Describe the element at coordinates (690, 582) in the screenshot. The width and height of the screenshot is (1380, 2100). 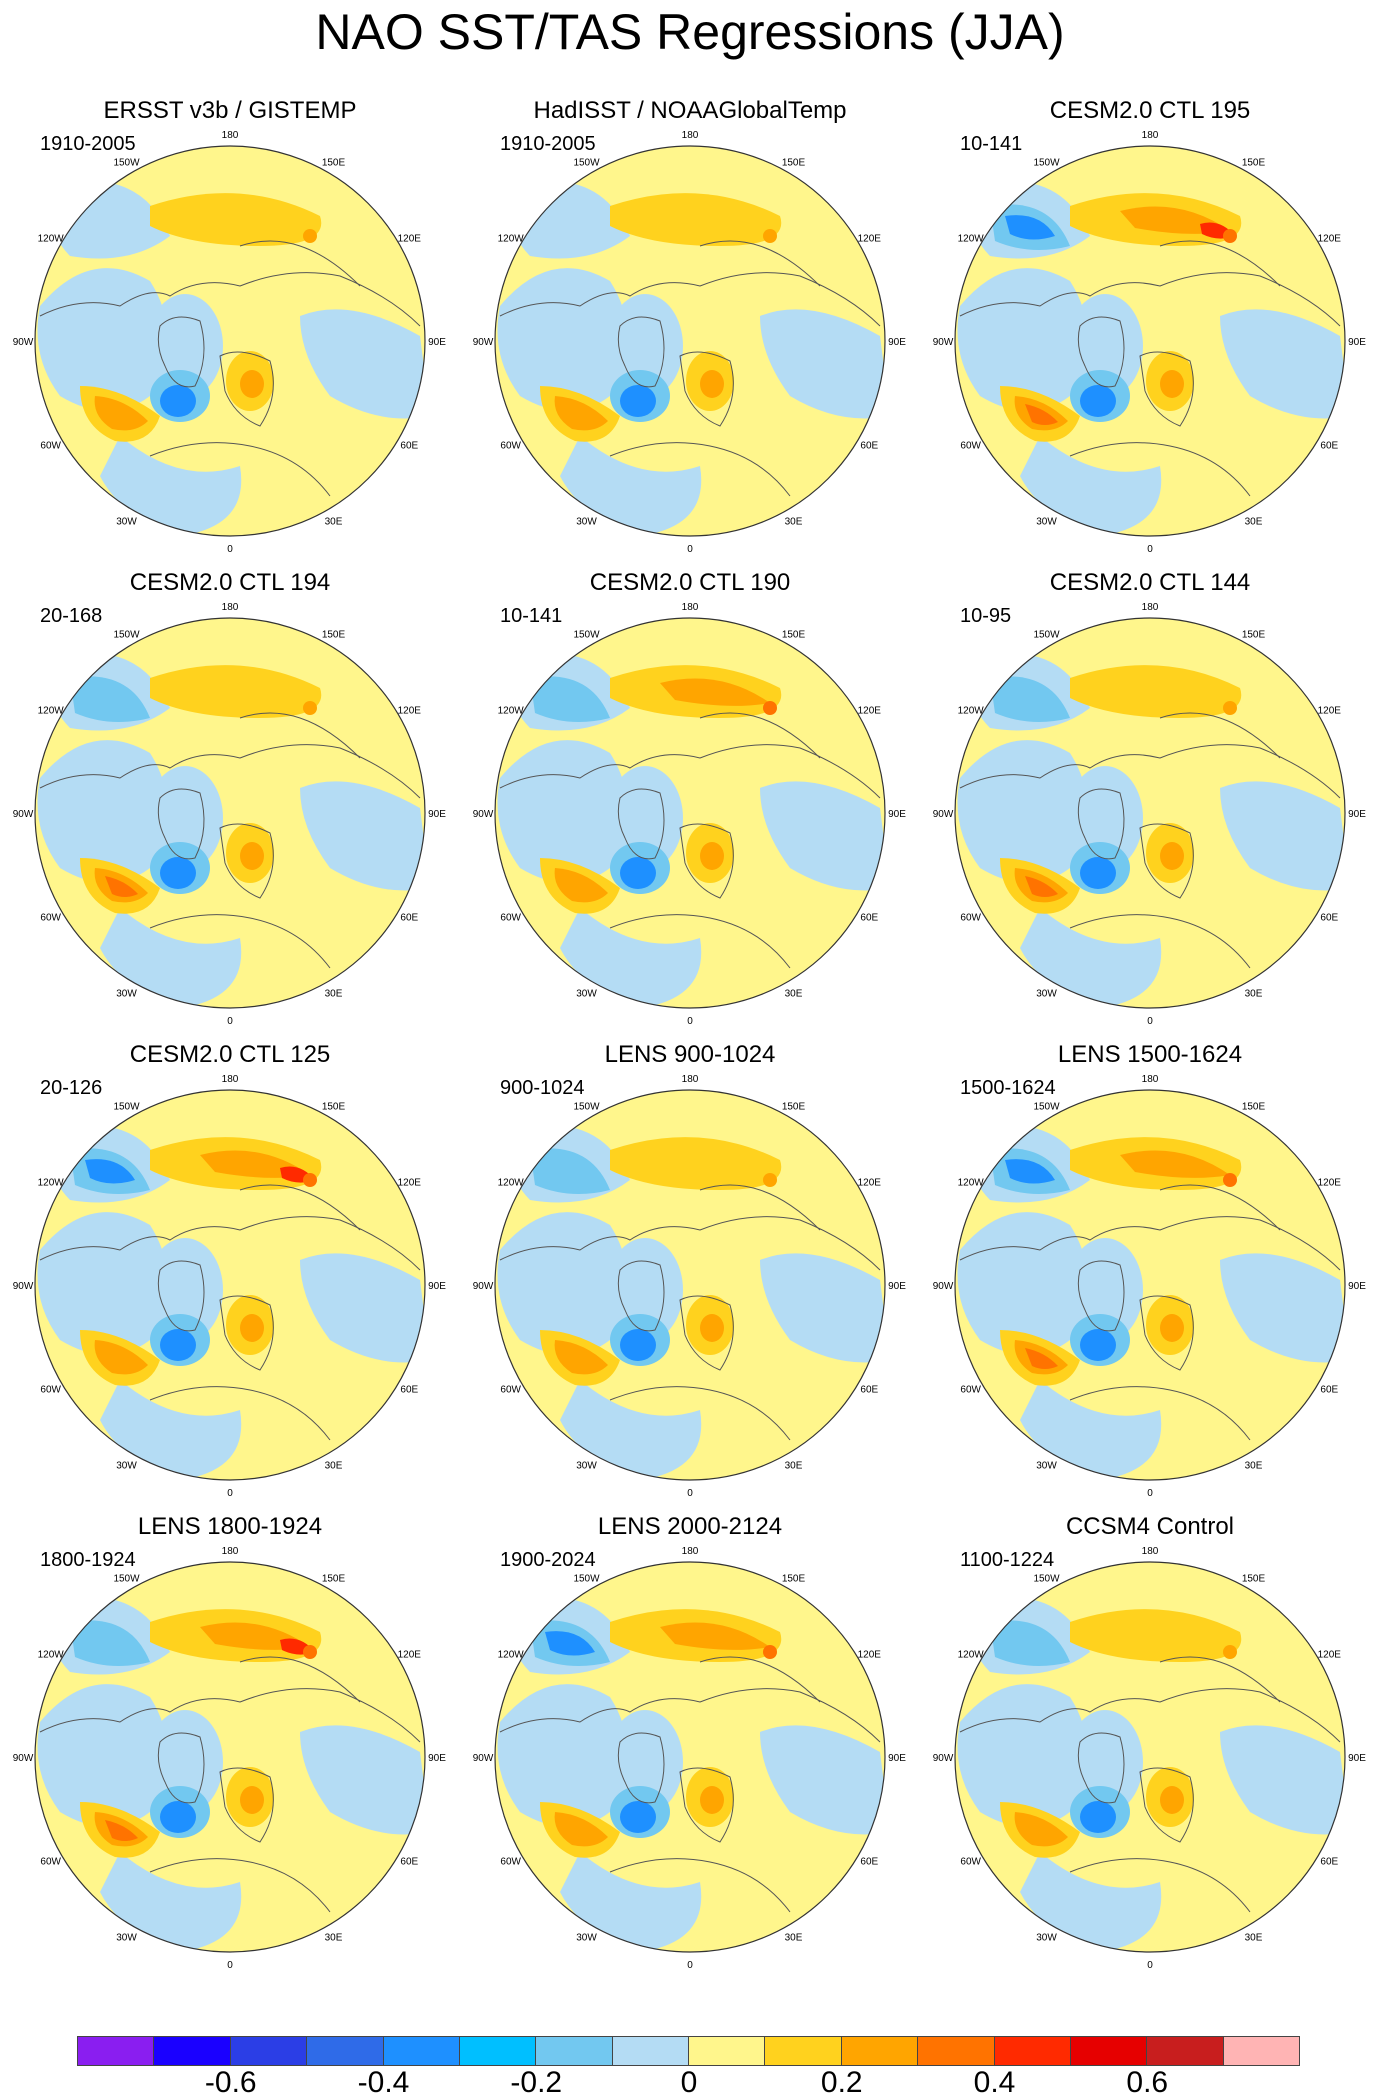
I see `panel-title: CESM2.0 CTL 190` at that location.